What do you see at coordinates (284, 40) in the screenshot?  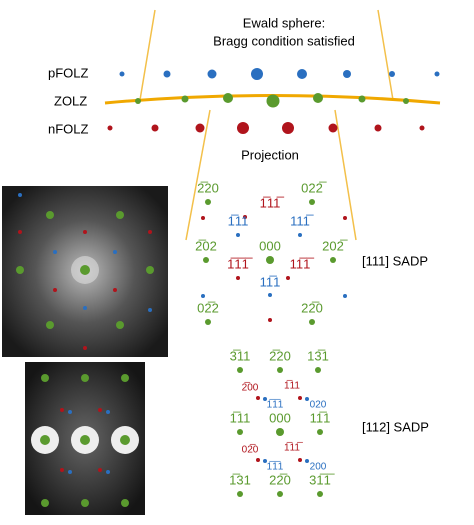 I see `header-line: Bragg condition satisfied` at bounding box center [284, 40].